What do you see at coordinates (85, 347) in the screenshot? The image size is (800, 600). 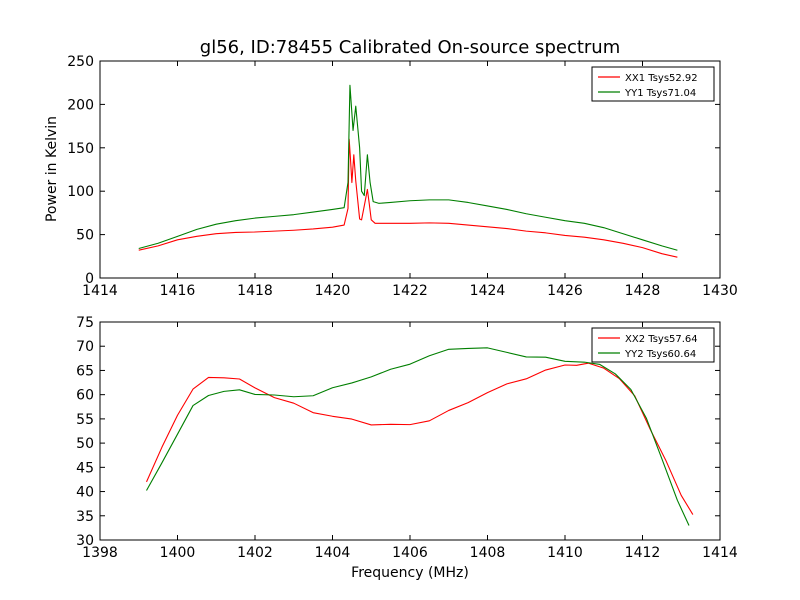 I see `y-tick-label: 70` at bounding box center [85, 347].